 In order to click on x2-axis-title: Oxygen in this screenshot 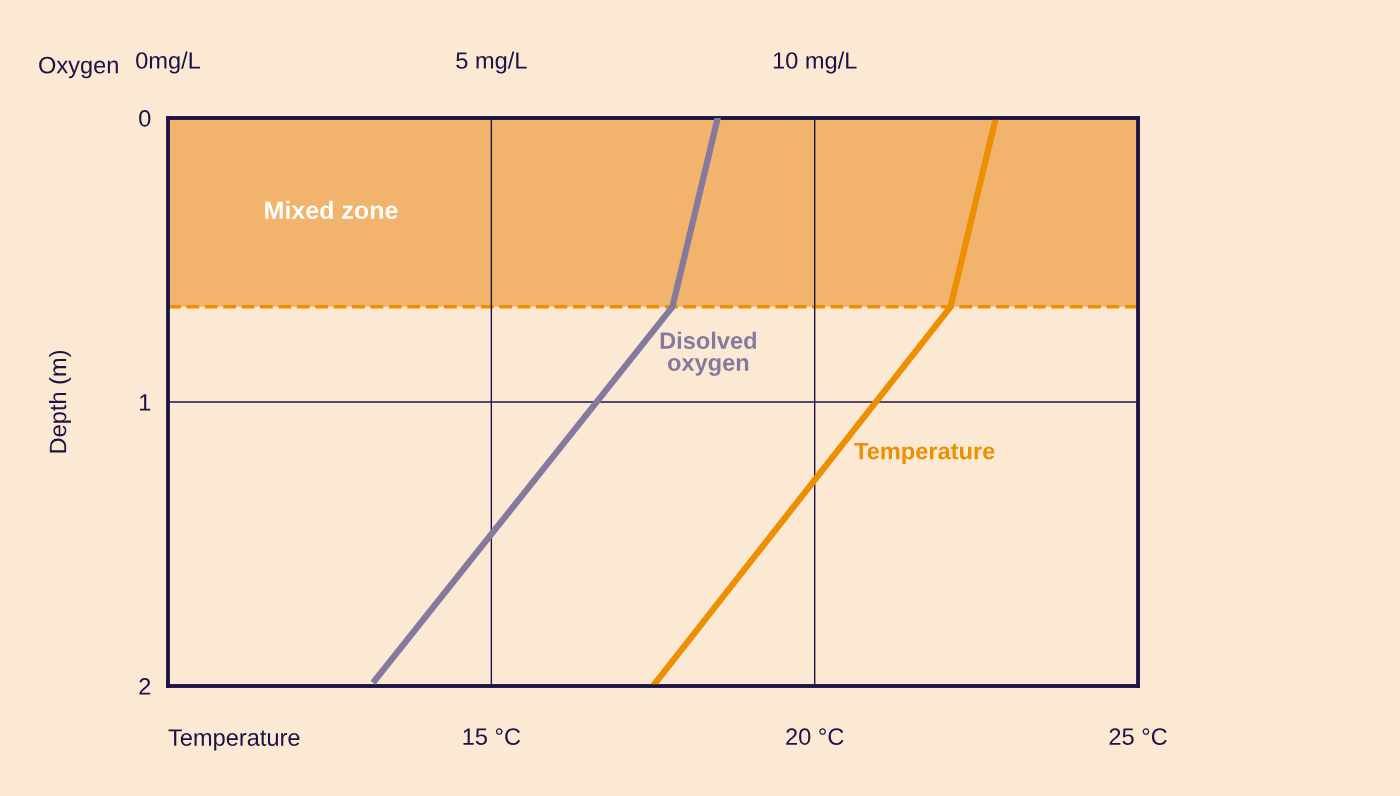, I will do `click(78, 67)`.